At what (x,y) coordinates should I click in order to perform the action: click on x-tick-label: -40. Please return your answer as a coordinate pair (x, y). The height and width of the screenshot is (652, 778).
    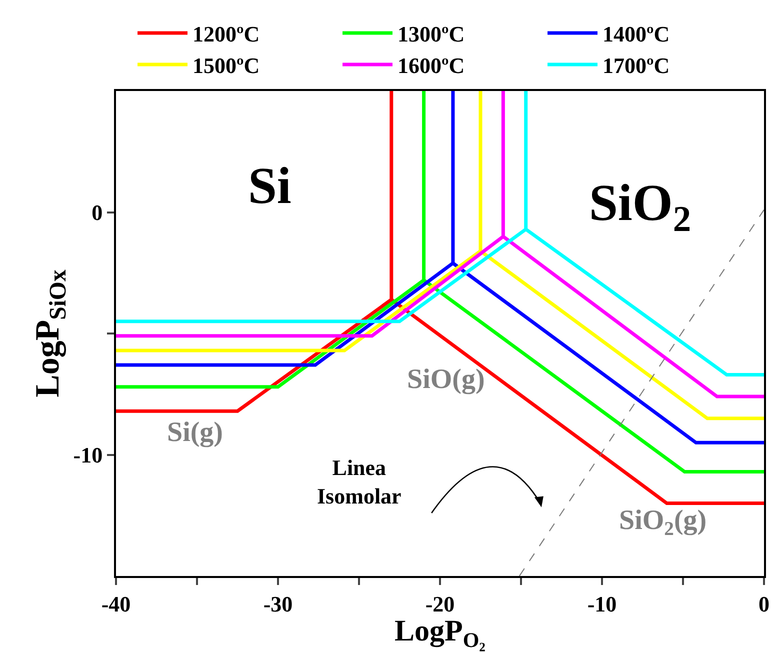
    Looking at the image, I should click on (116, 603).